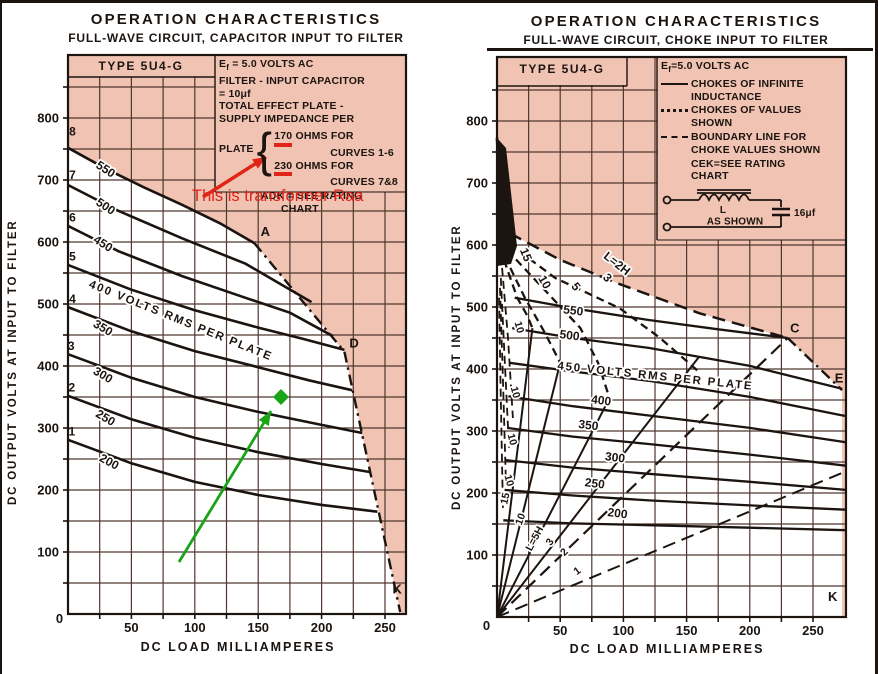  I want to click on y-tick-label: 100, so click(48, 552).